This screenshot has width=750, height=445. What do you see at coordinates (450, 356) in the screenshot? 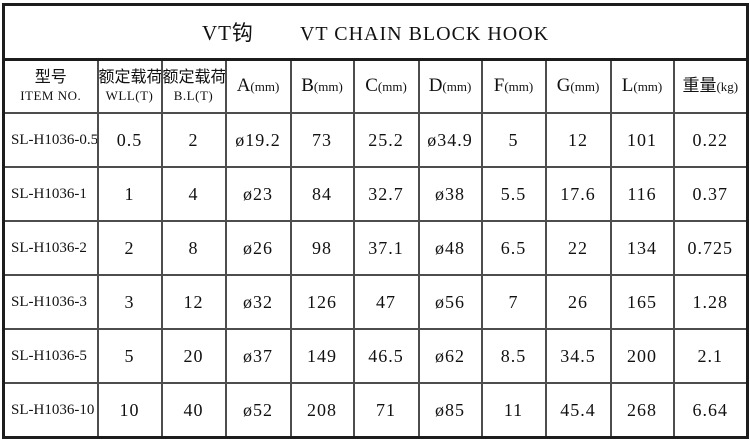
I see `value-cell: ø62` at bounding box center [450, 356].